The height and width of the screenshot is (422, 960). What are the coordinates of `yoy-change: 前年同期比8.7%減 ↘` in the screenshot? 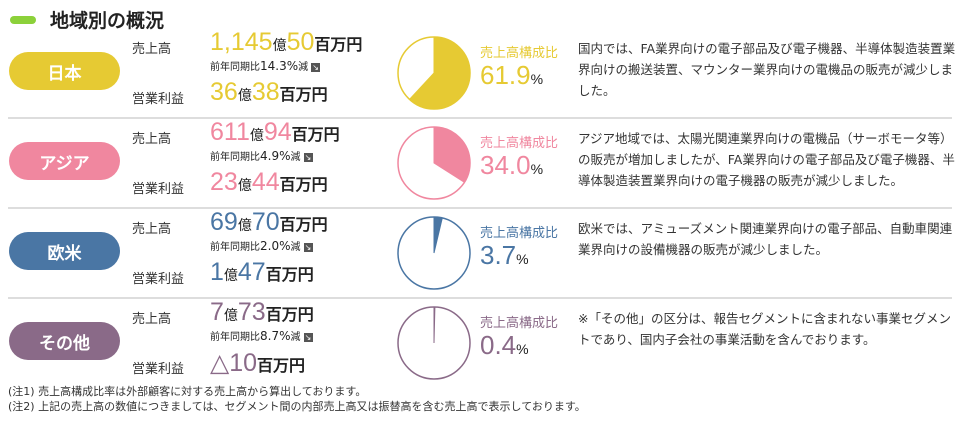 It's located at (261, 335).